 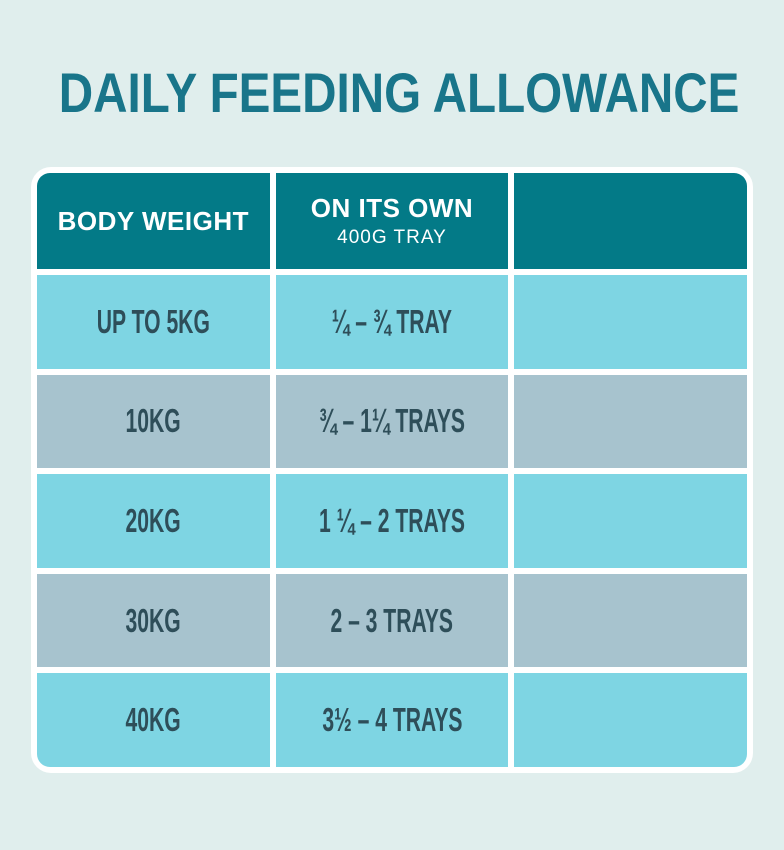 I want to click on tray-value: 1 ¼ – 2 TRAYS, so click(x=392, y=520).